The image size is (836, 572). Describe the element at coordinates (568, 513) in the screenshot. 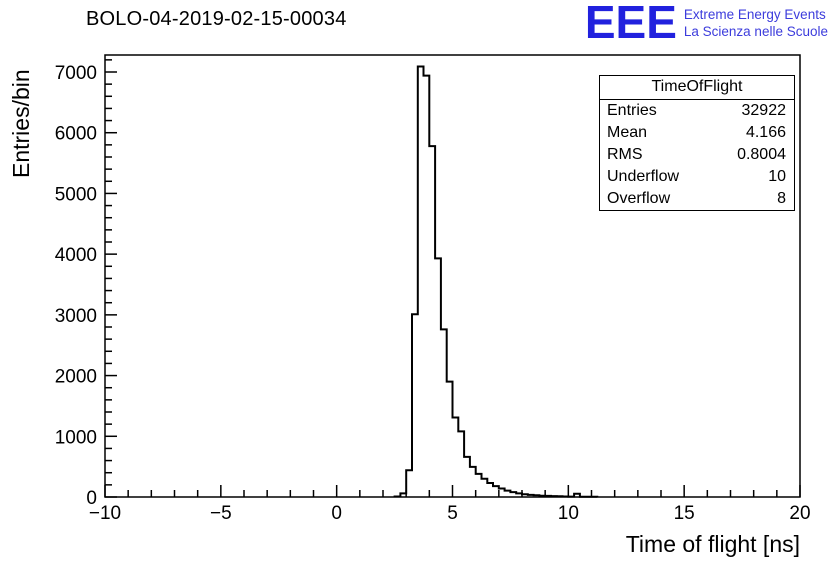

I see `x-tick-label: 10` at that location.